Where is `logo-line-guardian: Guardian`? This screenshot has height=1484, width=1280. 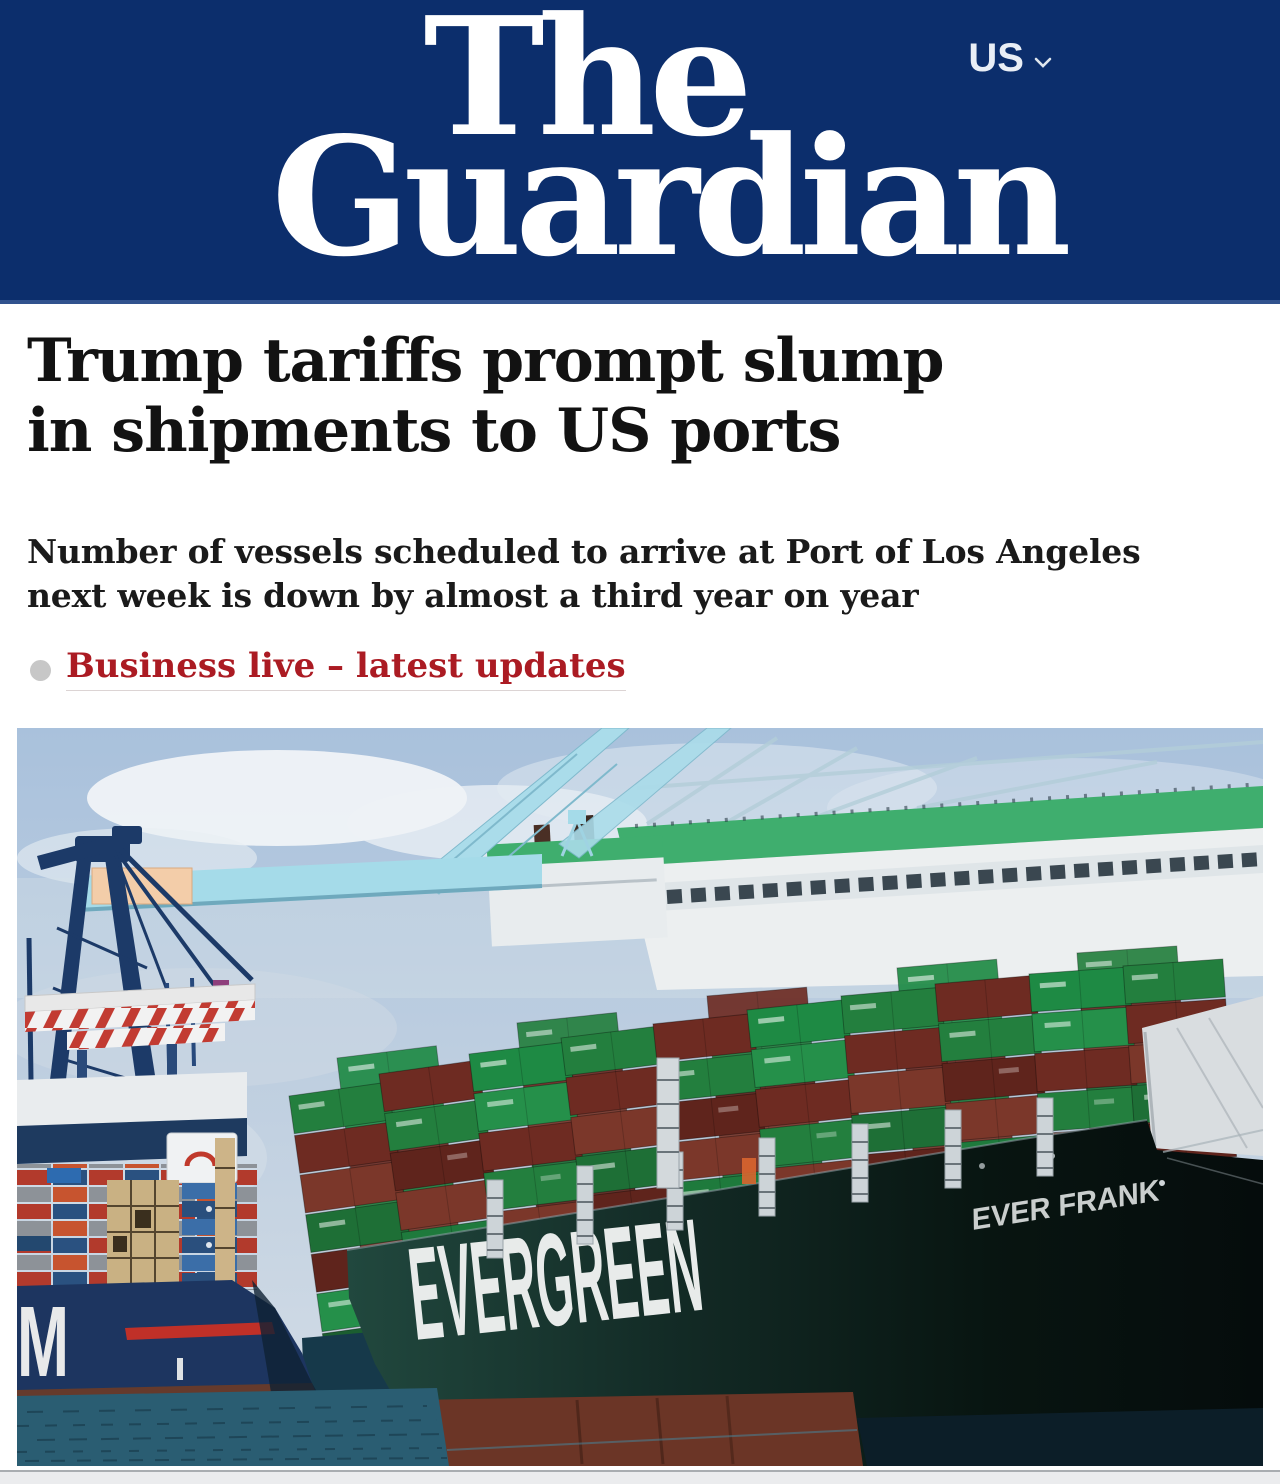 logo-line-guardian: Guardian is located at coordinates (671, 197).